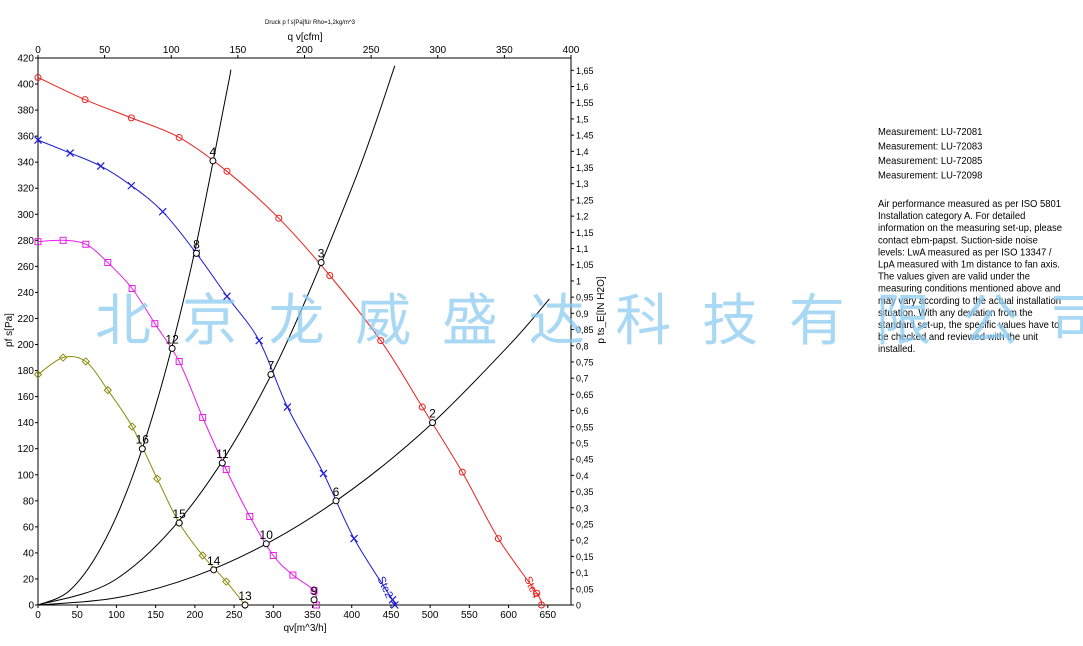 The height and width of the screenshot is (646, 1083). I want to click on y2-tick-label: 1,15, so click(585, 233).